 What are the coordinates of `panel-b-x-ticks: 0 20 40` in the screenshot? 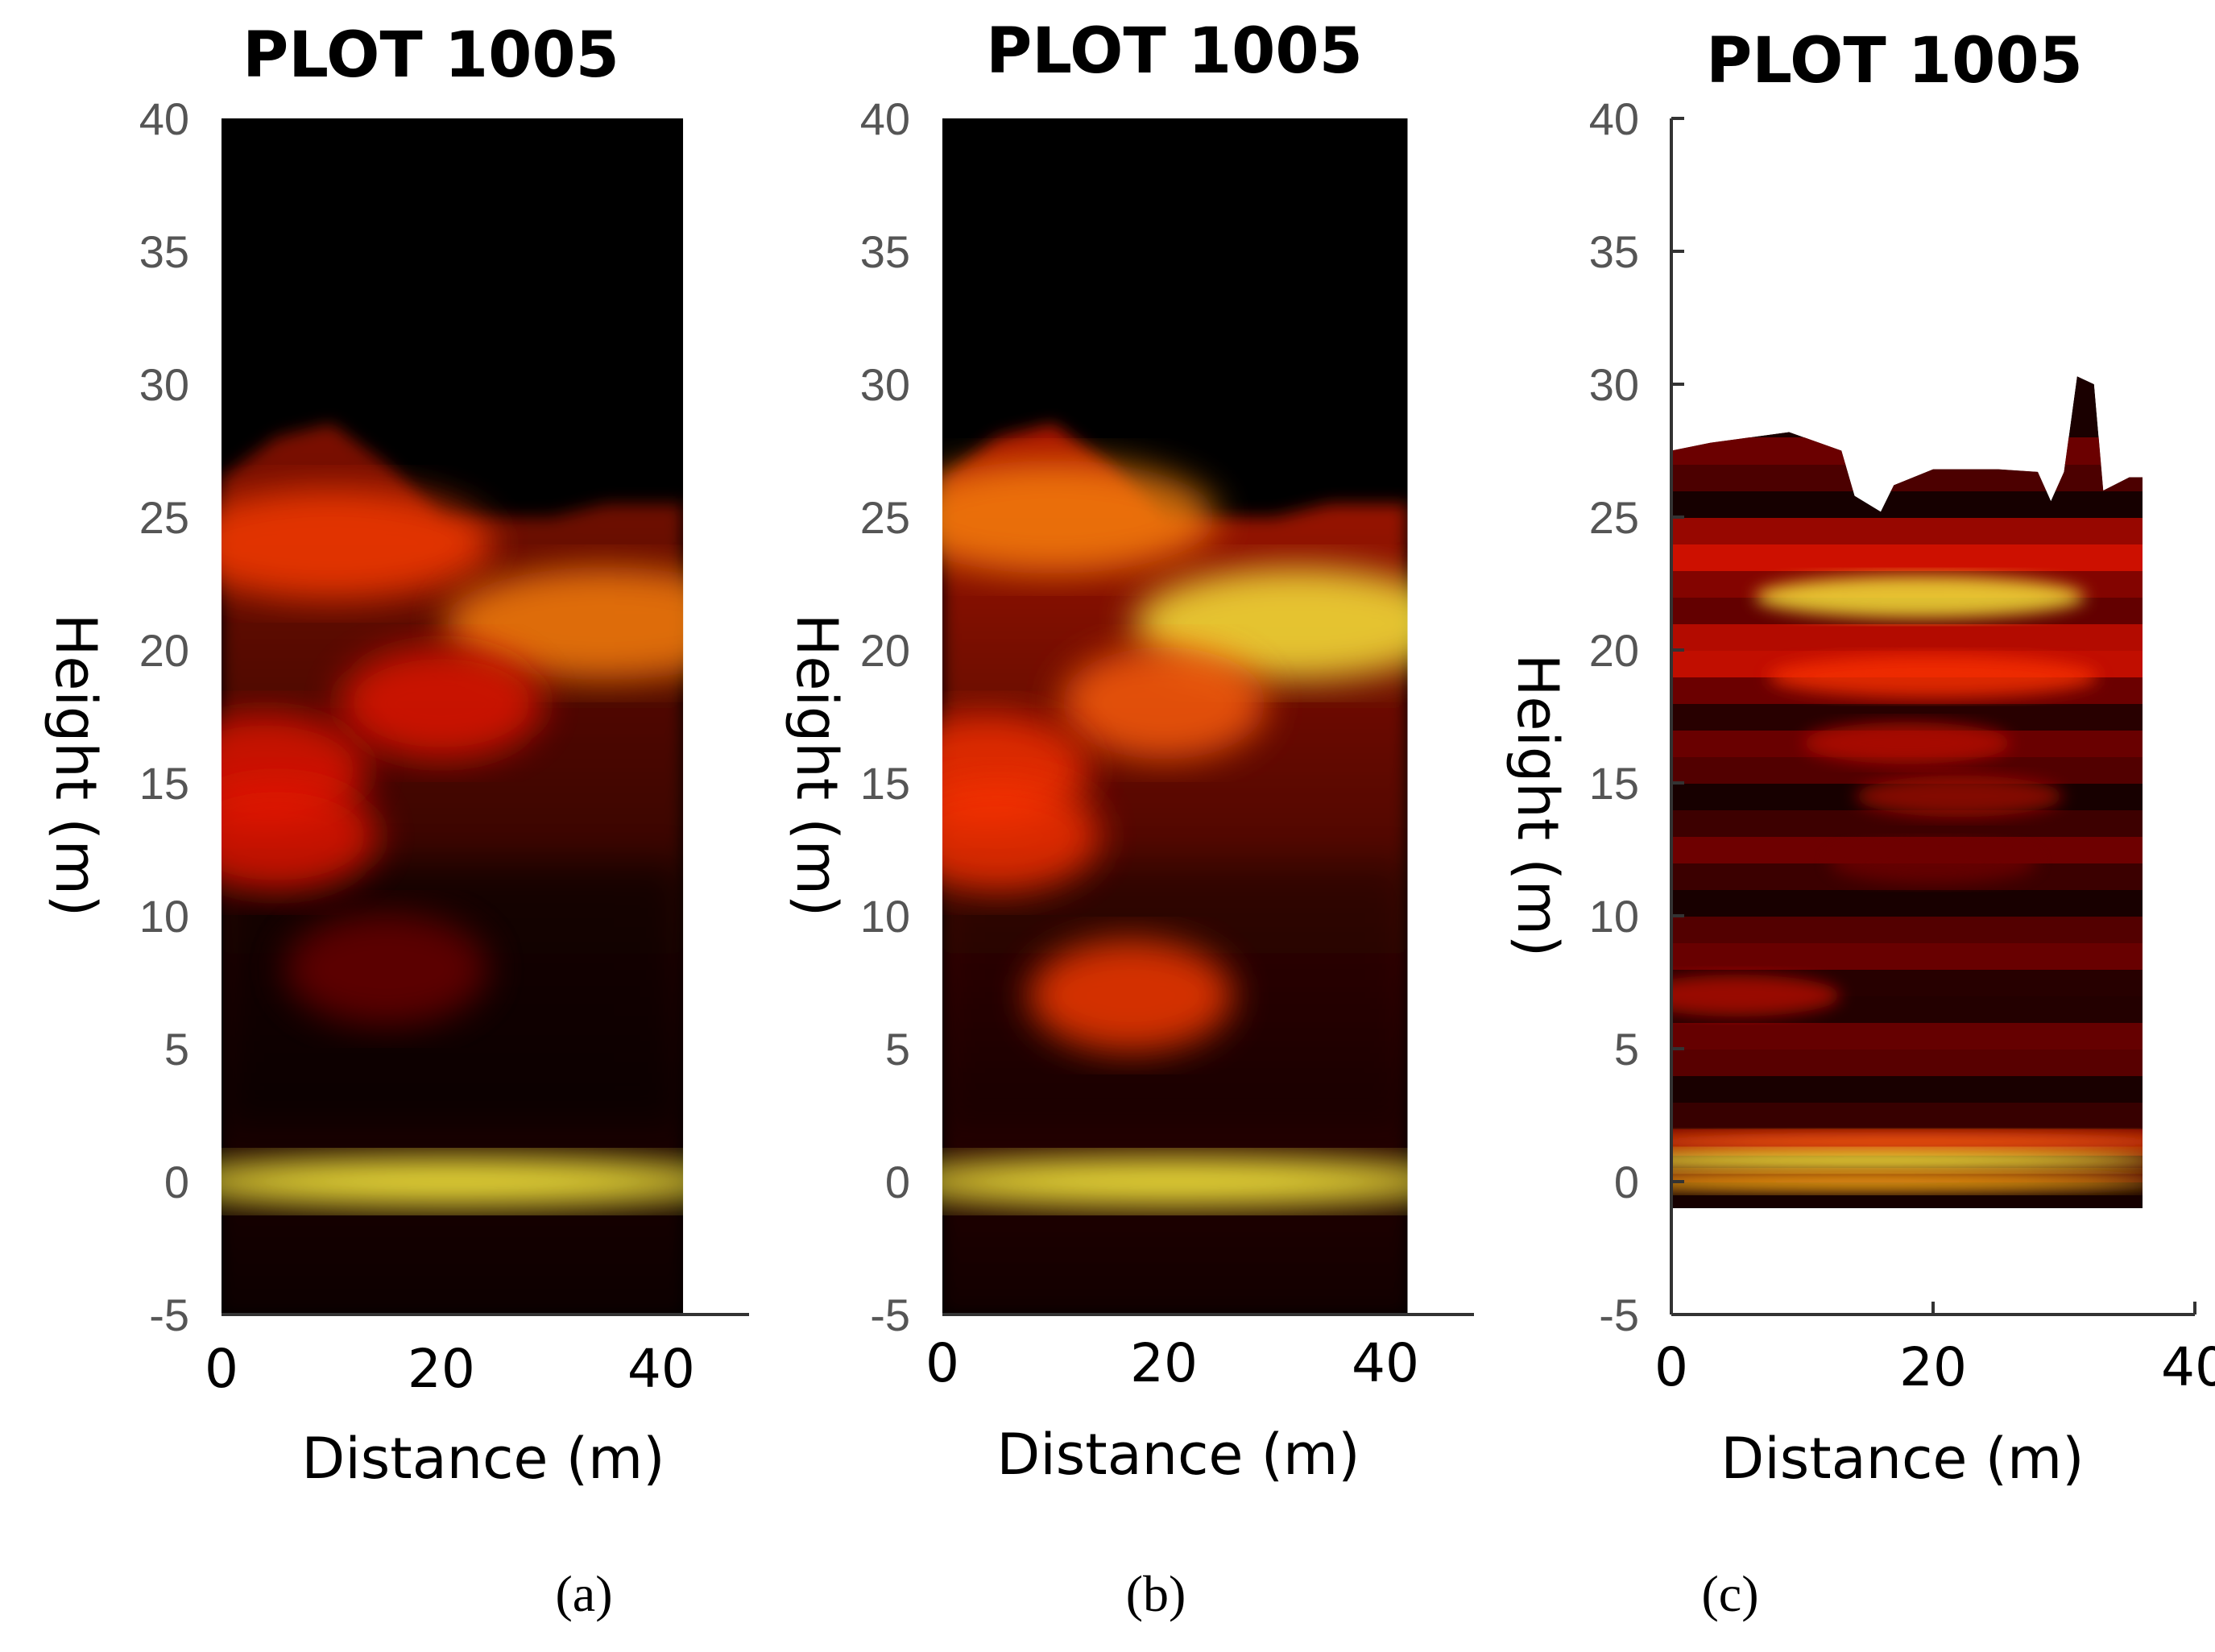 It's located at (1172, 1363).